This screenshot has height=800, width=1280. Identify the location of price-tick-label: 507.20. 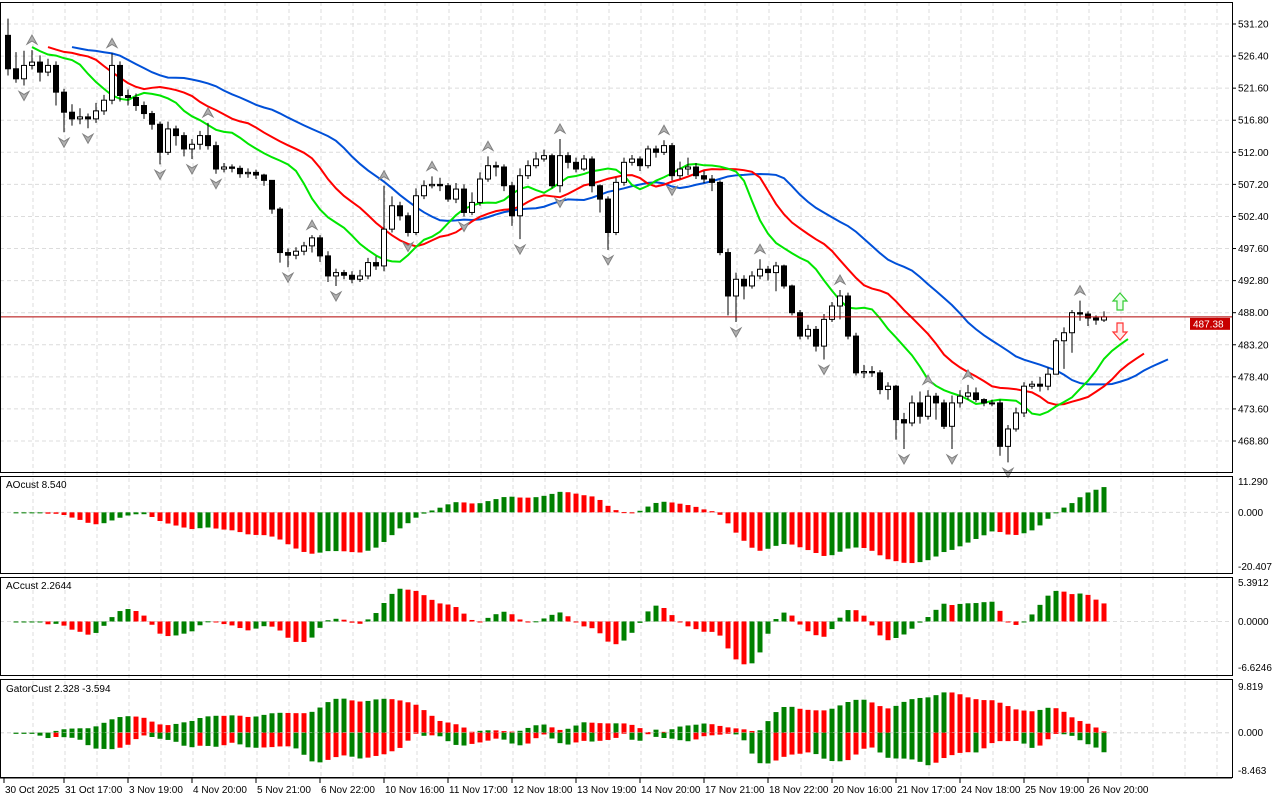
(1253, 185).